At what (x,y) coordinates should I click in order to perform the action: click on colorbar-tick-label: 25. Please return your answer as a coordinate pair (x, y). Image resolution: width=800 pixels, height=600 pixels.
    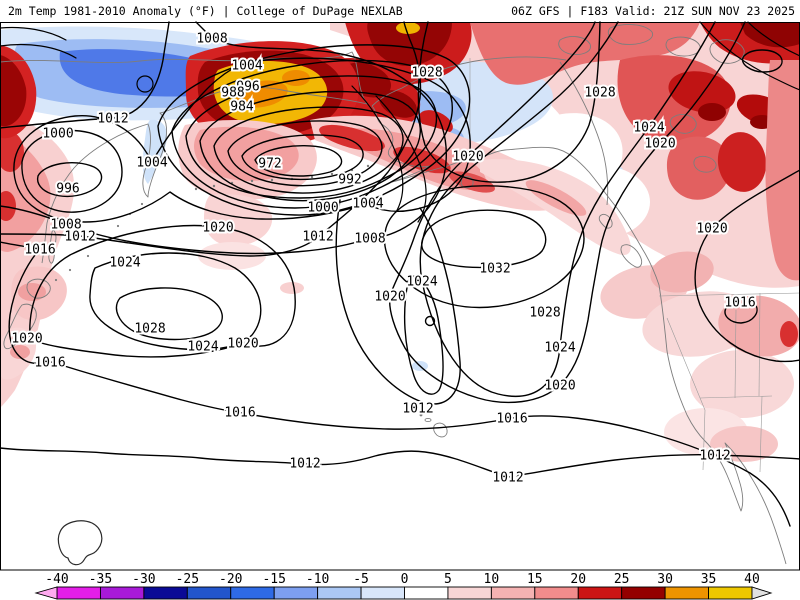
    Looking at the image, I should click on (622, 579).